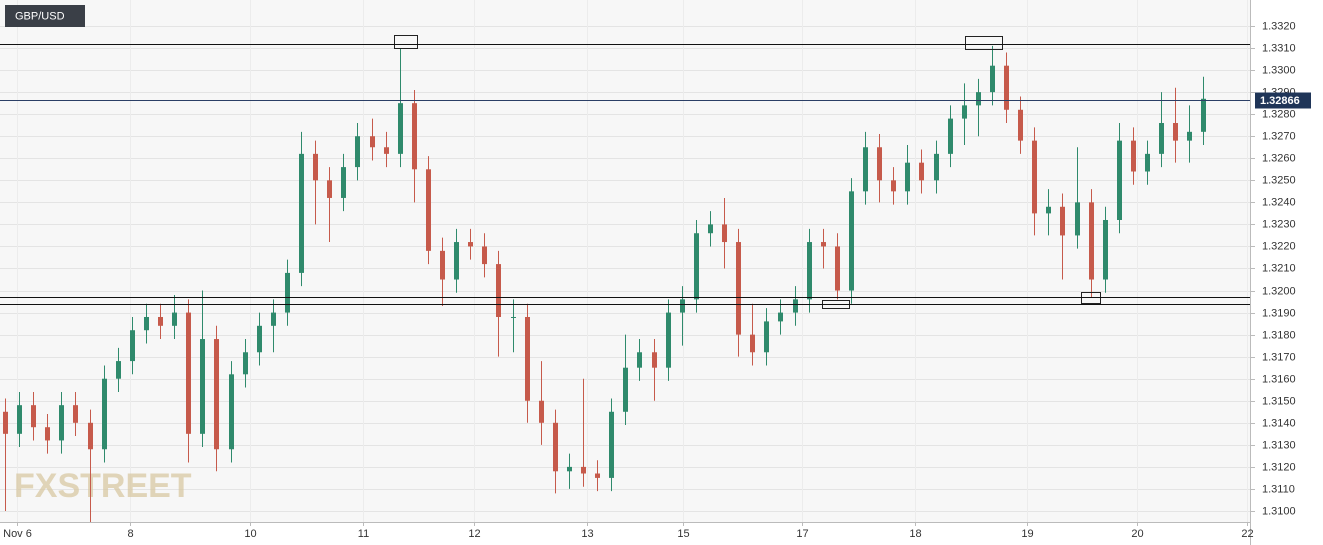 The width and height of the screenshot is (1323, 545). I want to click on x-tick-label: 10, so click(250, 534).